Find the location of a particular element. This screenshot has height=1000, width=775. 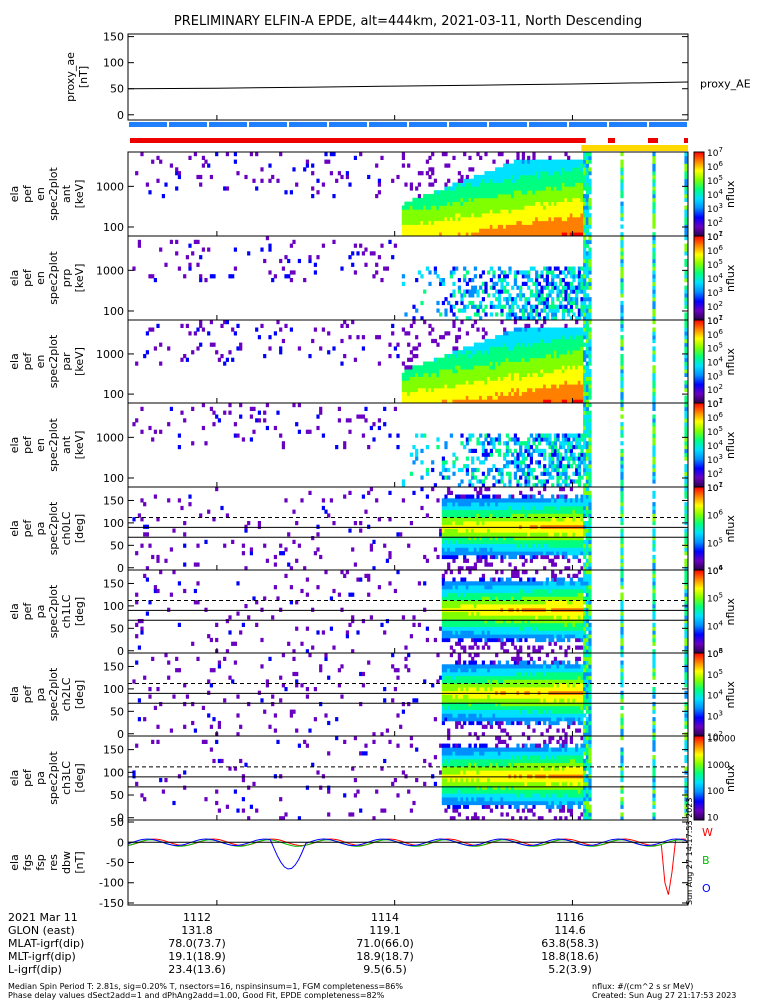

fgs_res-ylabel-1: fgs is located at coordinates (27, 862).